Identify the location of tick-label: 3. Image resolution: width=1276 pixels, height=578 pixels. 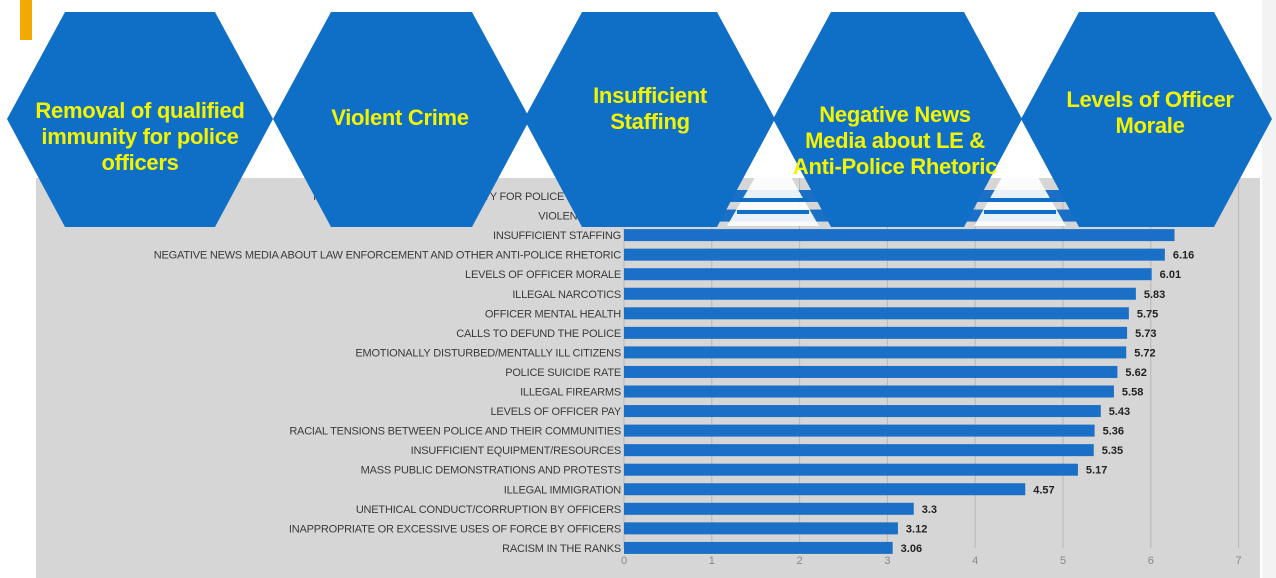
(887, 561).